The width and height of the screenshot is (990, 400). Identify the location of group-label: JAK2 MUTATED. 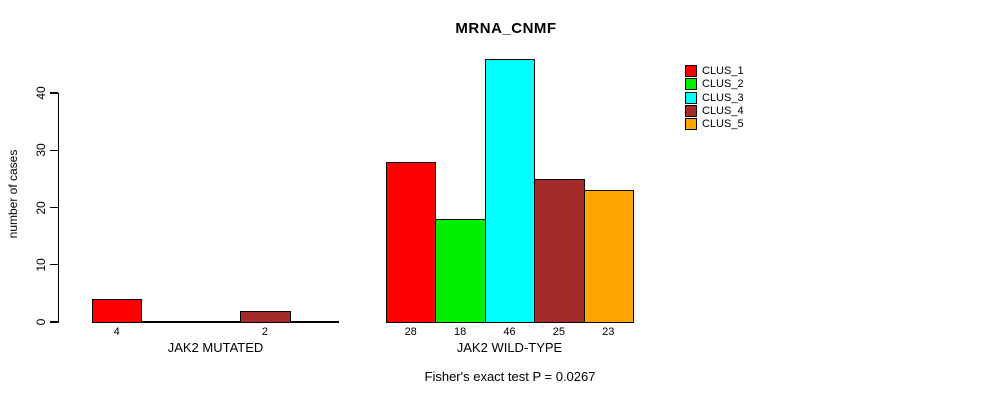
(215, 347).